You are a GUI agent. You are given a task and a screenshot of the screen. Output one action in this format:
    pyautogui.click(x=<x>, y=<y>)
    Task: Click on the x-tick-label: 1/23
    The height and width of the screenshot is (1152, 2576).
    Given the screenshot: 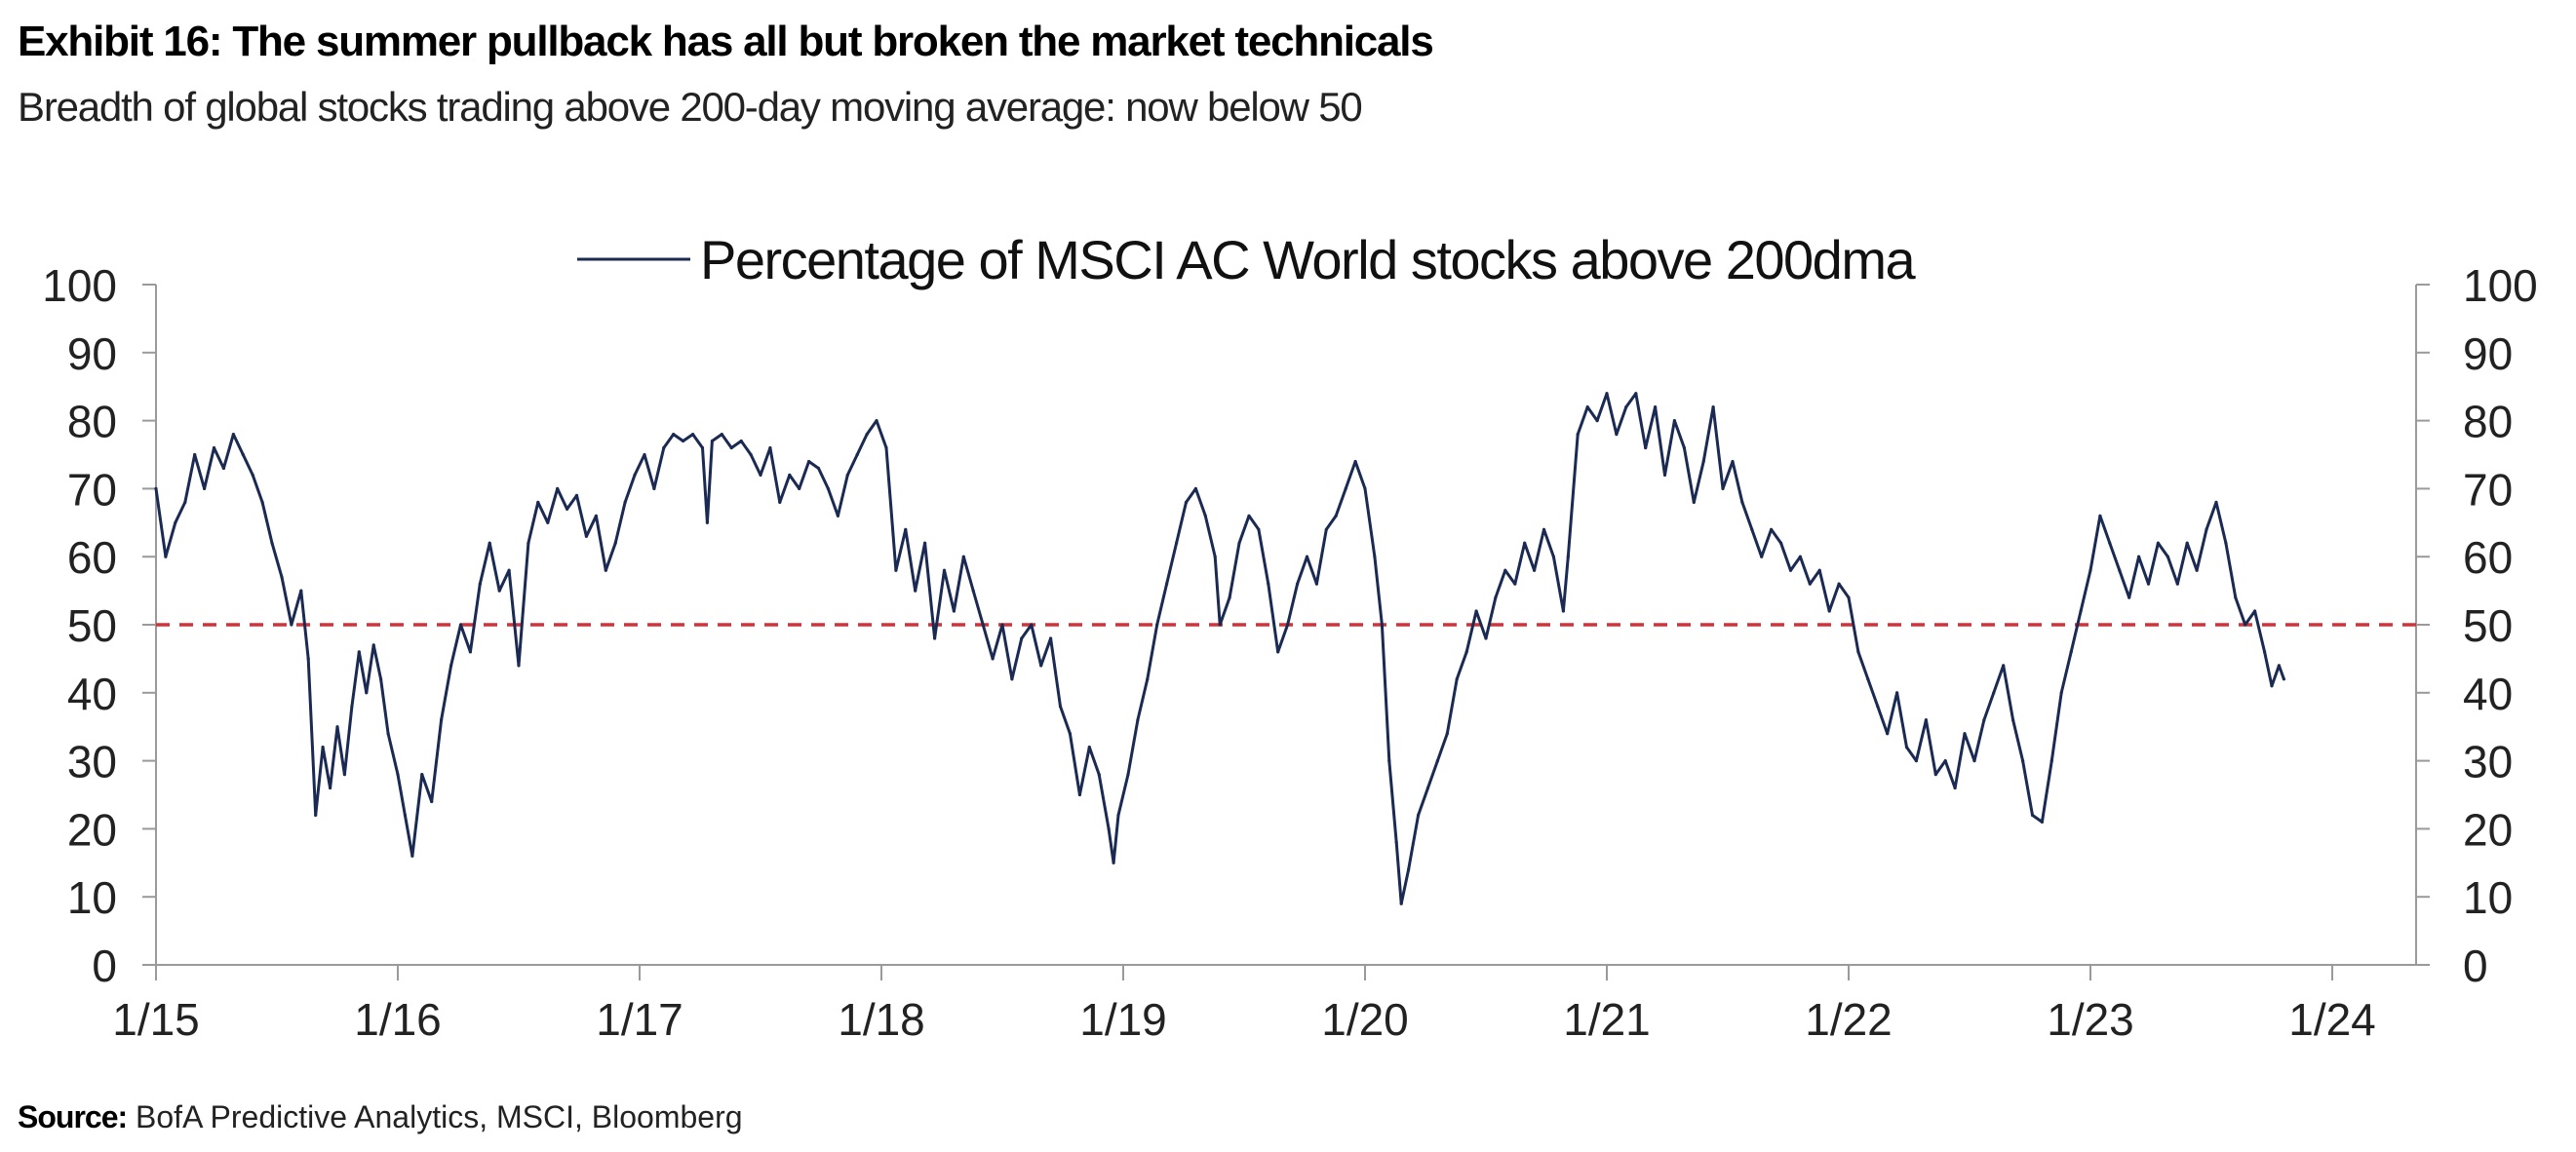 What is the action you would take?
    pyautogui.click(x=2090, y=1020)
    